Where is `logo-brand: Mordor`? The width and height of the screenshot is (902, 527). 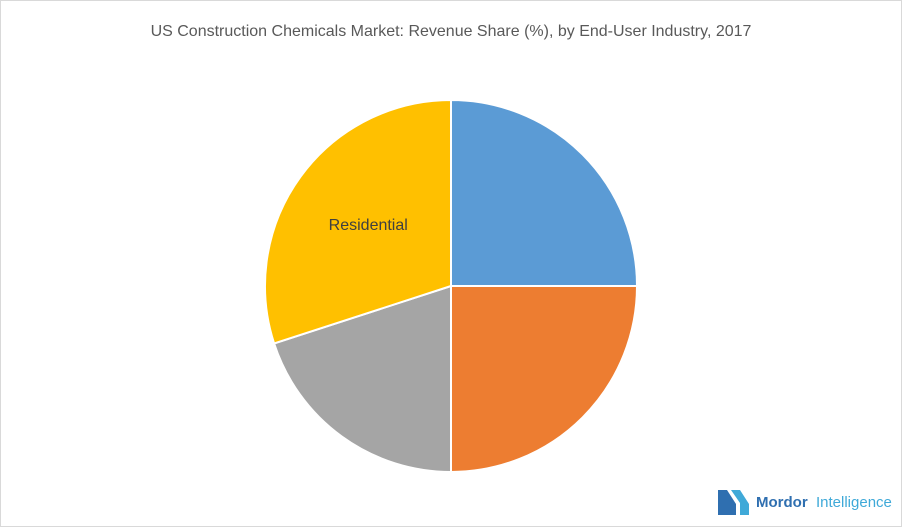 logo-brand: Mordor is located at coordinates (782, 502).